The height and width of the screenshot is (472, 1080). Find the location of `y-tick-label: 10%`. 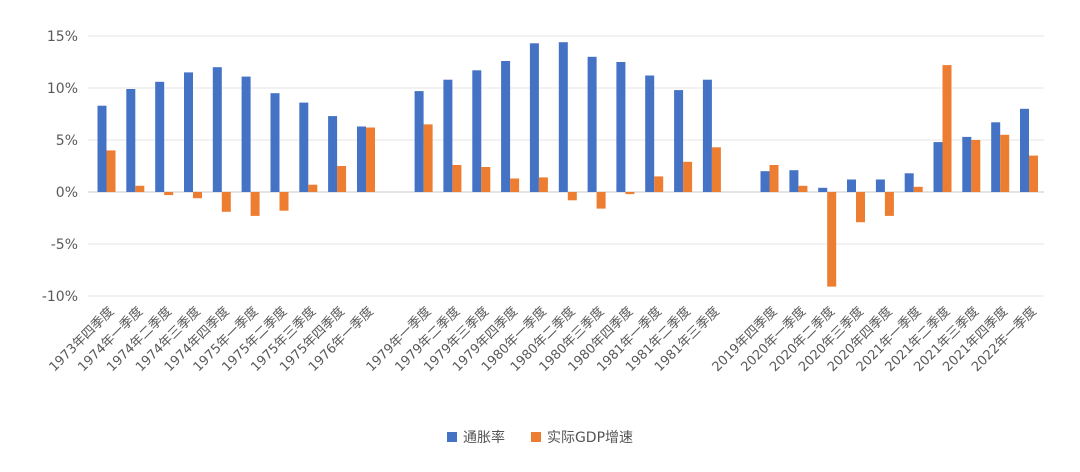

y-tick-label: 10% is located at coordinates (62, 89).